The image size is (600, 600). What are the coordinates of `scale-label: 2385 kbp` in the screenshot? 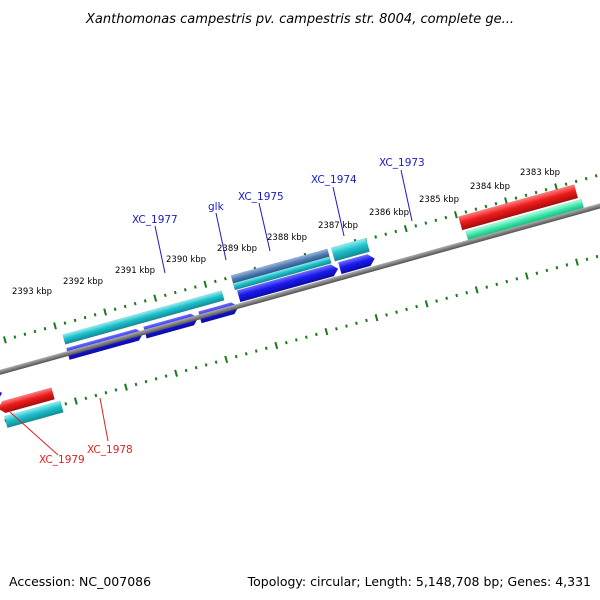 It's located at (439, 200).